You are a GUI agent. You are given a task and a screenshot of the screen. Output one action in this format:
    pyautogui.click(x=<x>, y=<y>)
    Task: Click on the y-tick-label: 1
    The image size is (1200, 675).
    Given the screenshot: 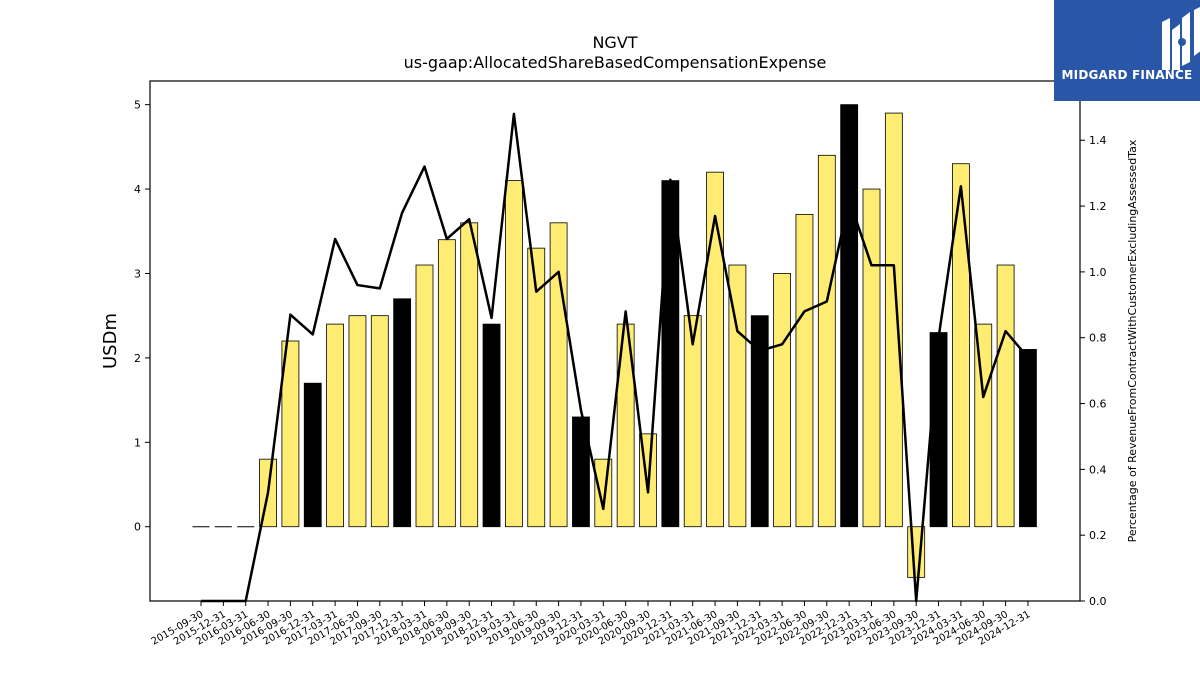 What is the action you would take?
    pyautogui.click(x=137, y=442)
    